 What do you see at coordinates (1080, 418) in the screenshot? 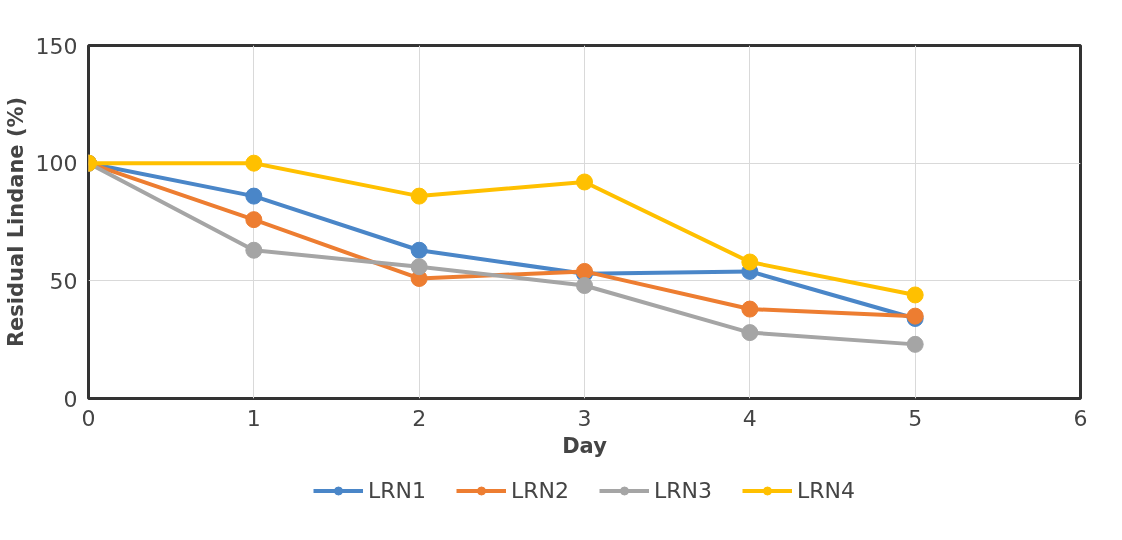
I see `x-tick-label: 6` at bounding box center [1080, 418].